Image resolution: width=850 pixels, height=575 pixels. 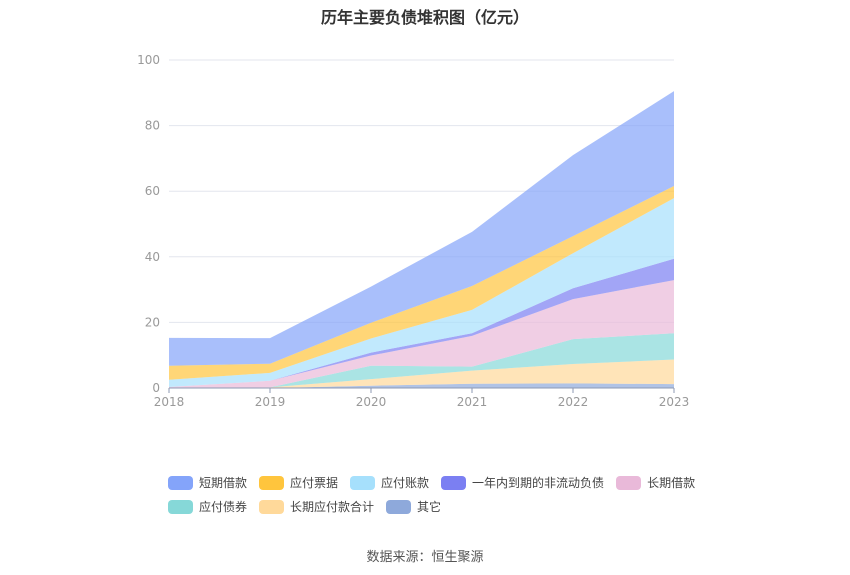 What do you see at coordinates (437, 482) in the screenshot?
I see `legend-row-1: 短期借款 应付票据 应付账款 一年内到期的非流动负债 长期借款` at bounding box center [437, 482].